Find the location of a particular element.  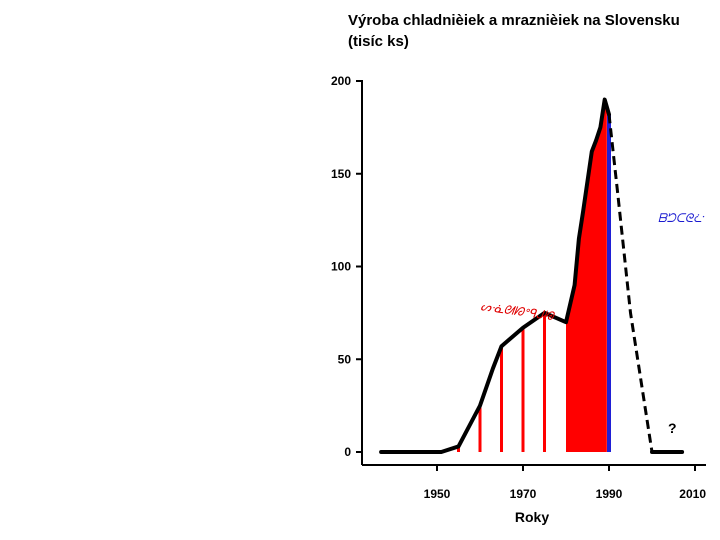

annotation-blue-label: ᗷᘤᑕᘓᓩ is located at coordinates (681, 218).